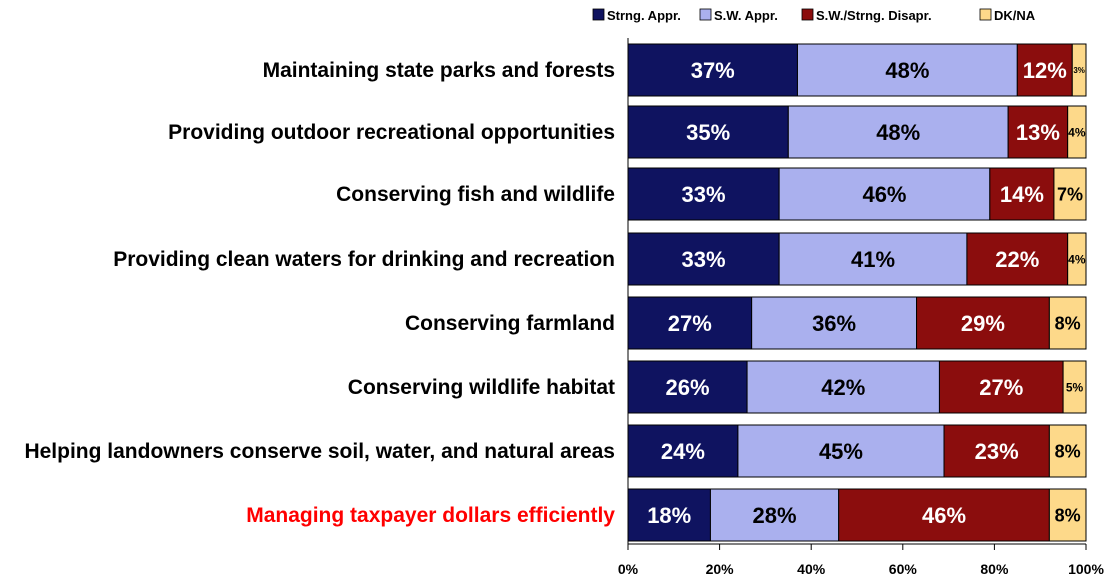  What do you see at coordinates (628, 569) in the screenshot?
I see `x-tick-label-0: 0%` at bounding box center [628, 569].